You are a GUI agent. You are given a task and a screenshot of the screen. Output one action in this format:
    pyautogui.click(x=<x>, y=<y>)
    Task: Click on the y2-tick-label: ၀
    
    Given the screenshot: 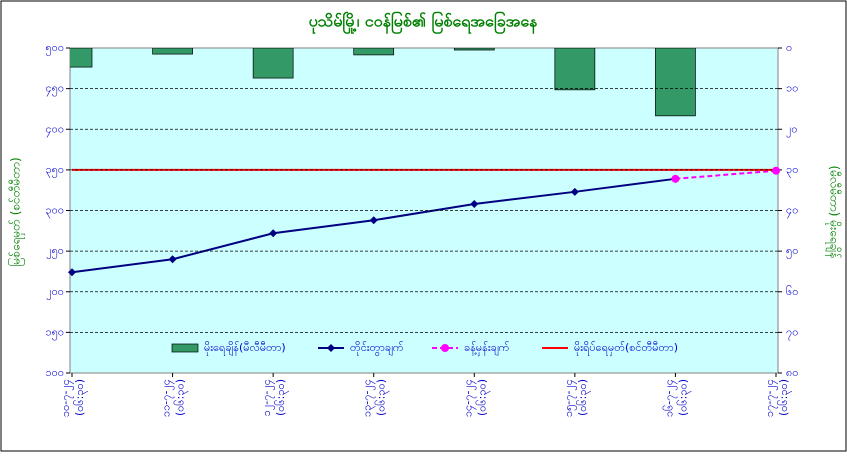 What is the action you would take?
    pyautogui.click(x=789, y=47)
    